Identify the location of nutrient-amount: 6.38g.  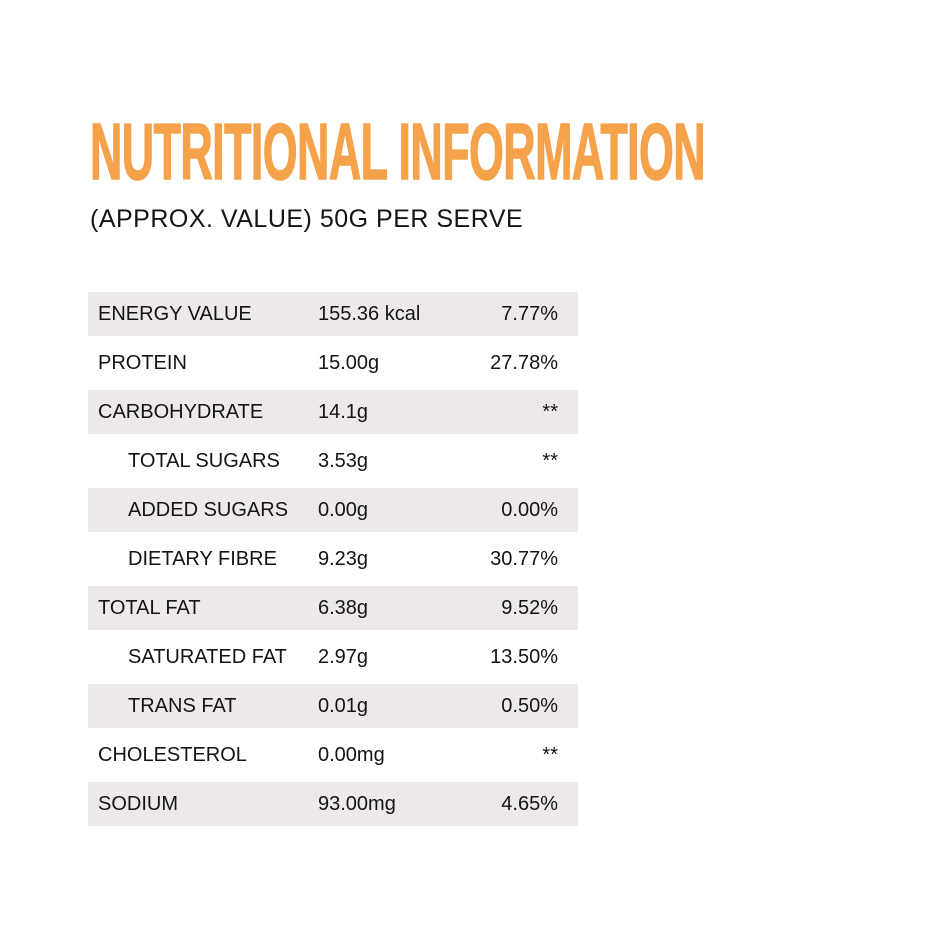
(343, 608).